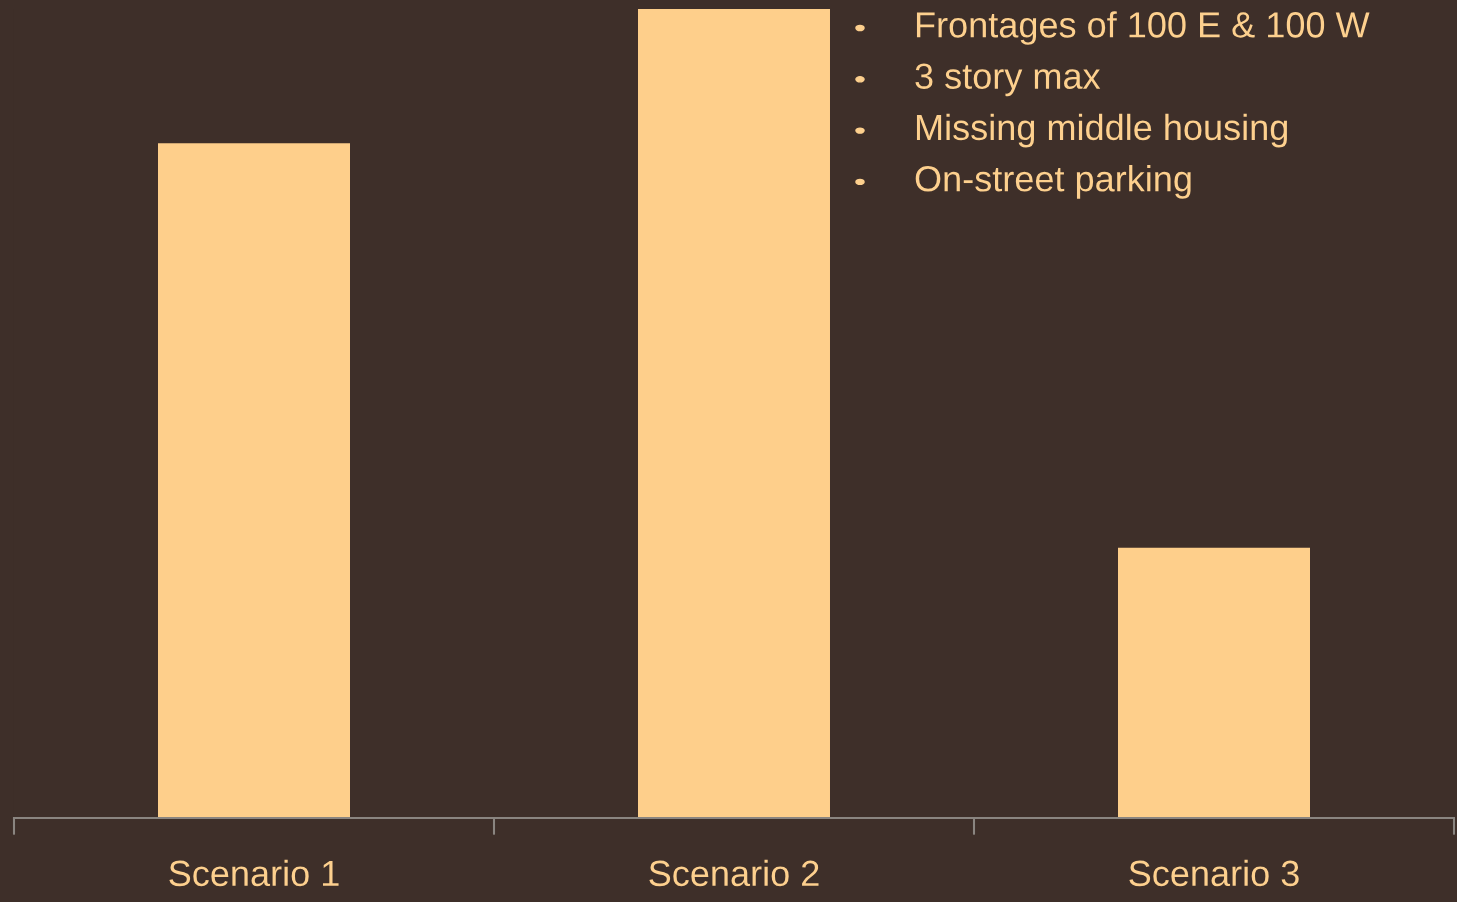 The image size is (1457, 902). Describe the element at coordinates (1214, 873) in the screenshot. I see `x-tick-label: Scenario 3` at that location.